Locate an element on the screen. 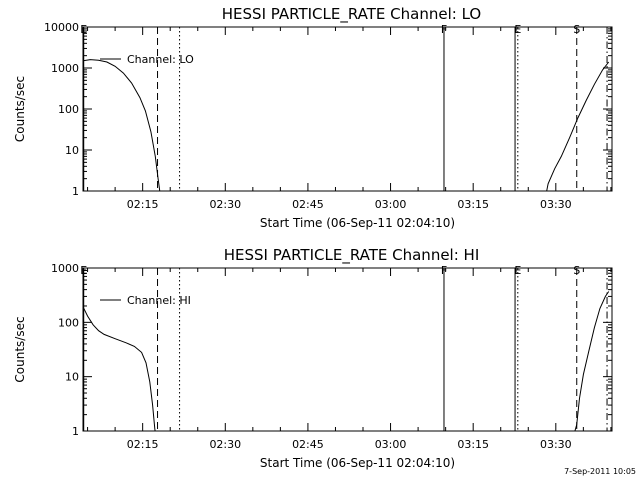  timestamp: 7-Sep-2011 10:05 is located at coordinates (600, 471).